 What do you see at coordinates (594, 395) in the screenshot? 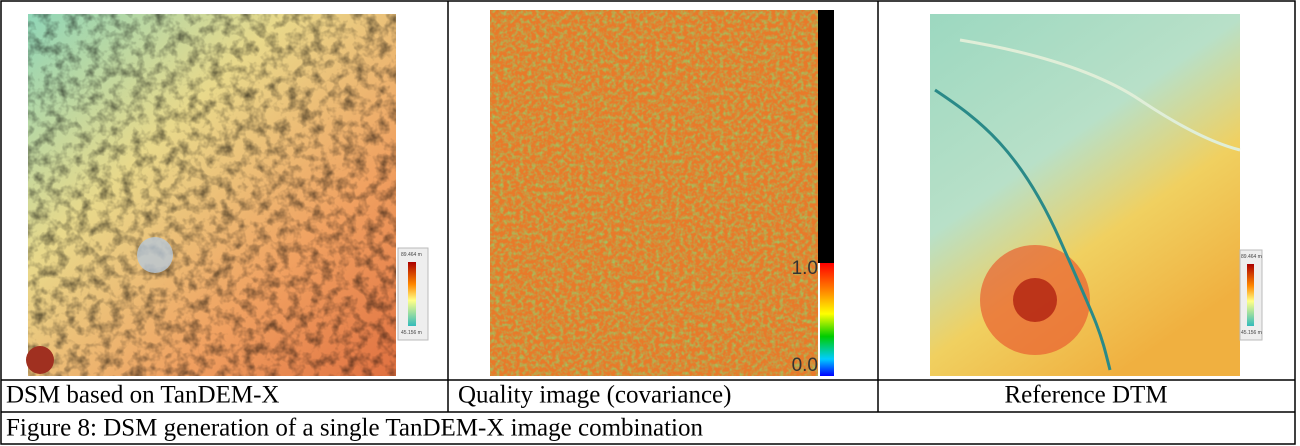
I see `caption: Quality image (covariance)` at bounding box center [594, 395].